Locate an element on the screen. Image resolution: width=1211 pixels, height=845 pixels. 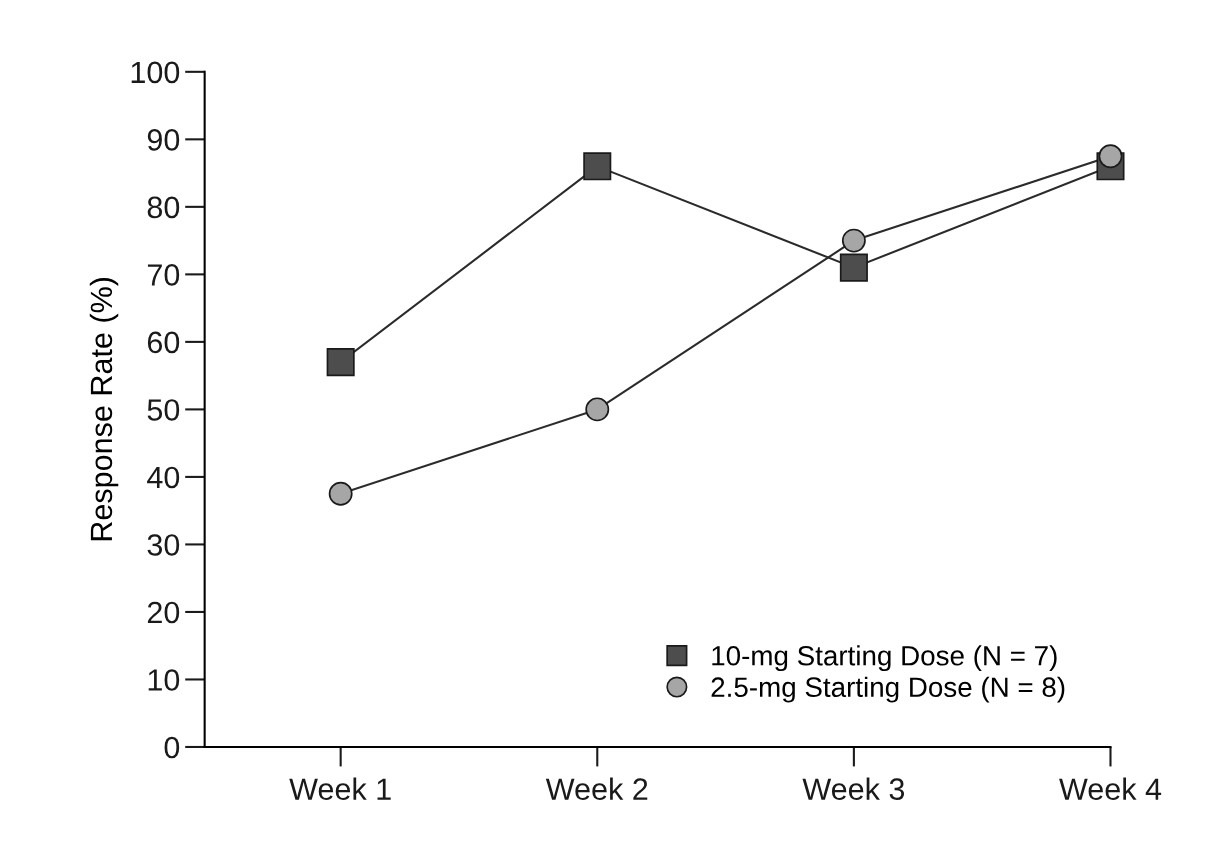
y-tick-label: 50 is located at coordinates (163, 410).